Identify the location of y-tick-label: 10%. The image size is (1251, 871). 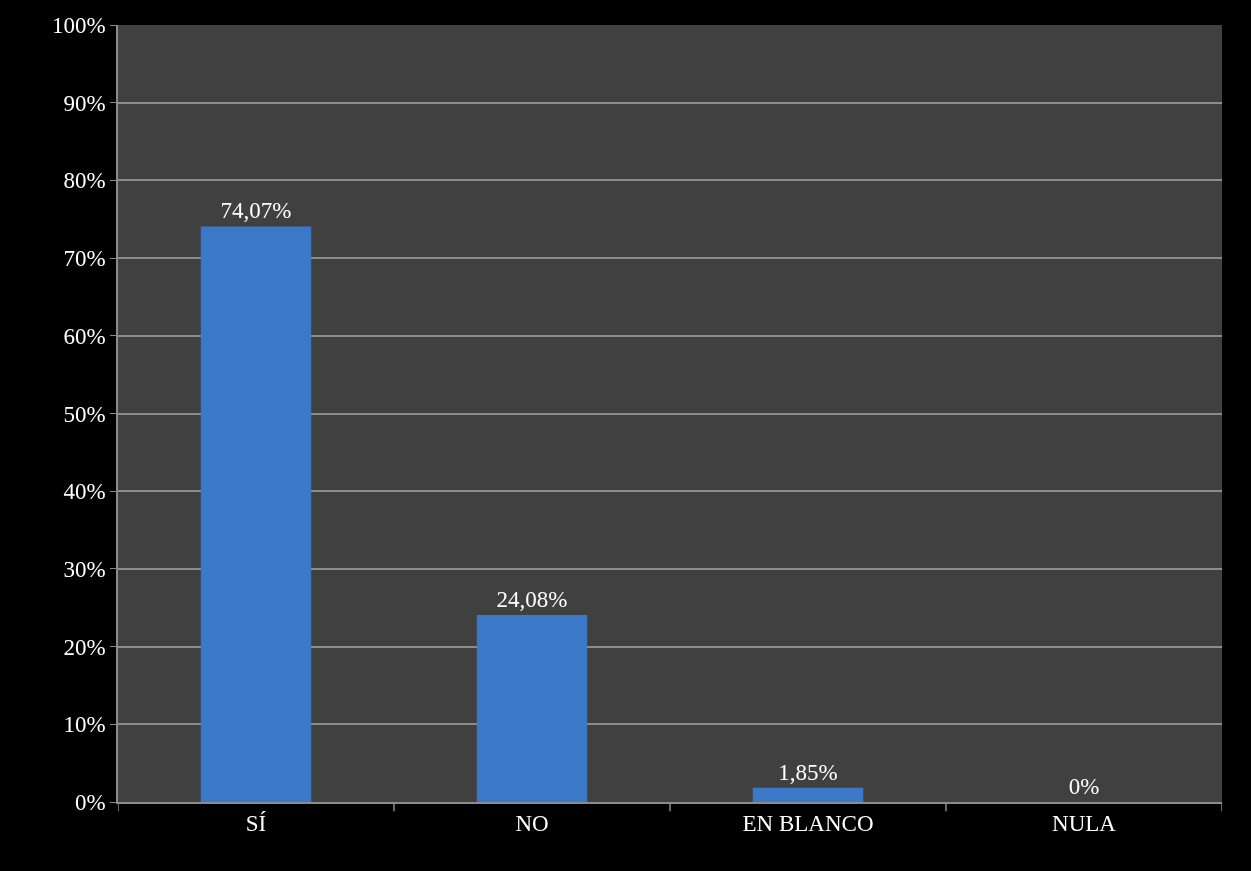
(84, 725).